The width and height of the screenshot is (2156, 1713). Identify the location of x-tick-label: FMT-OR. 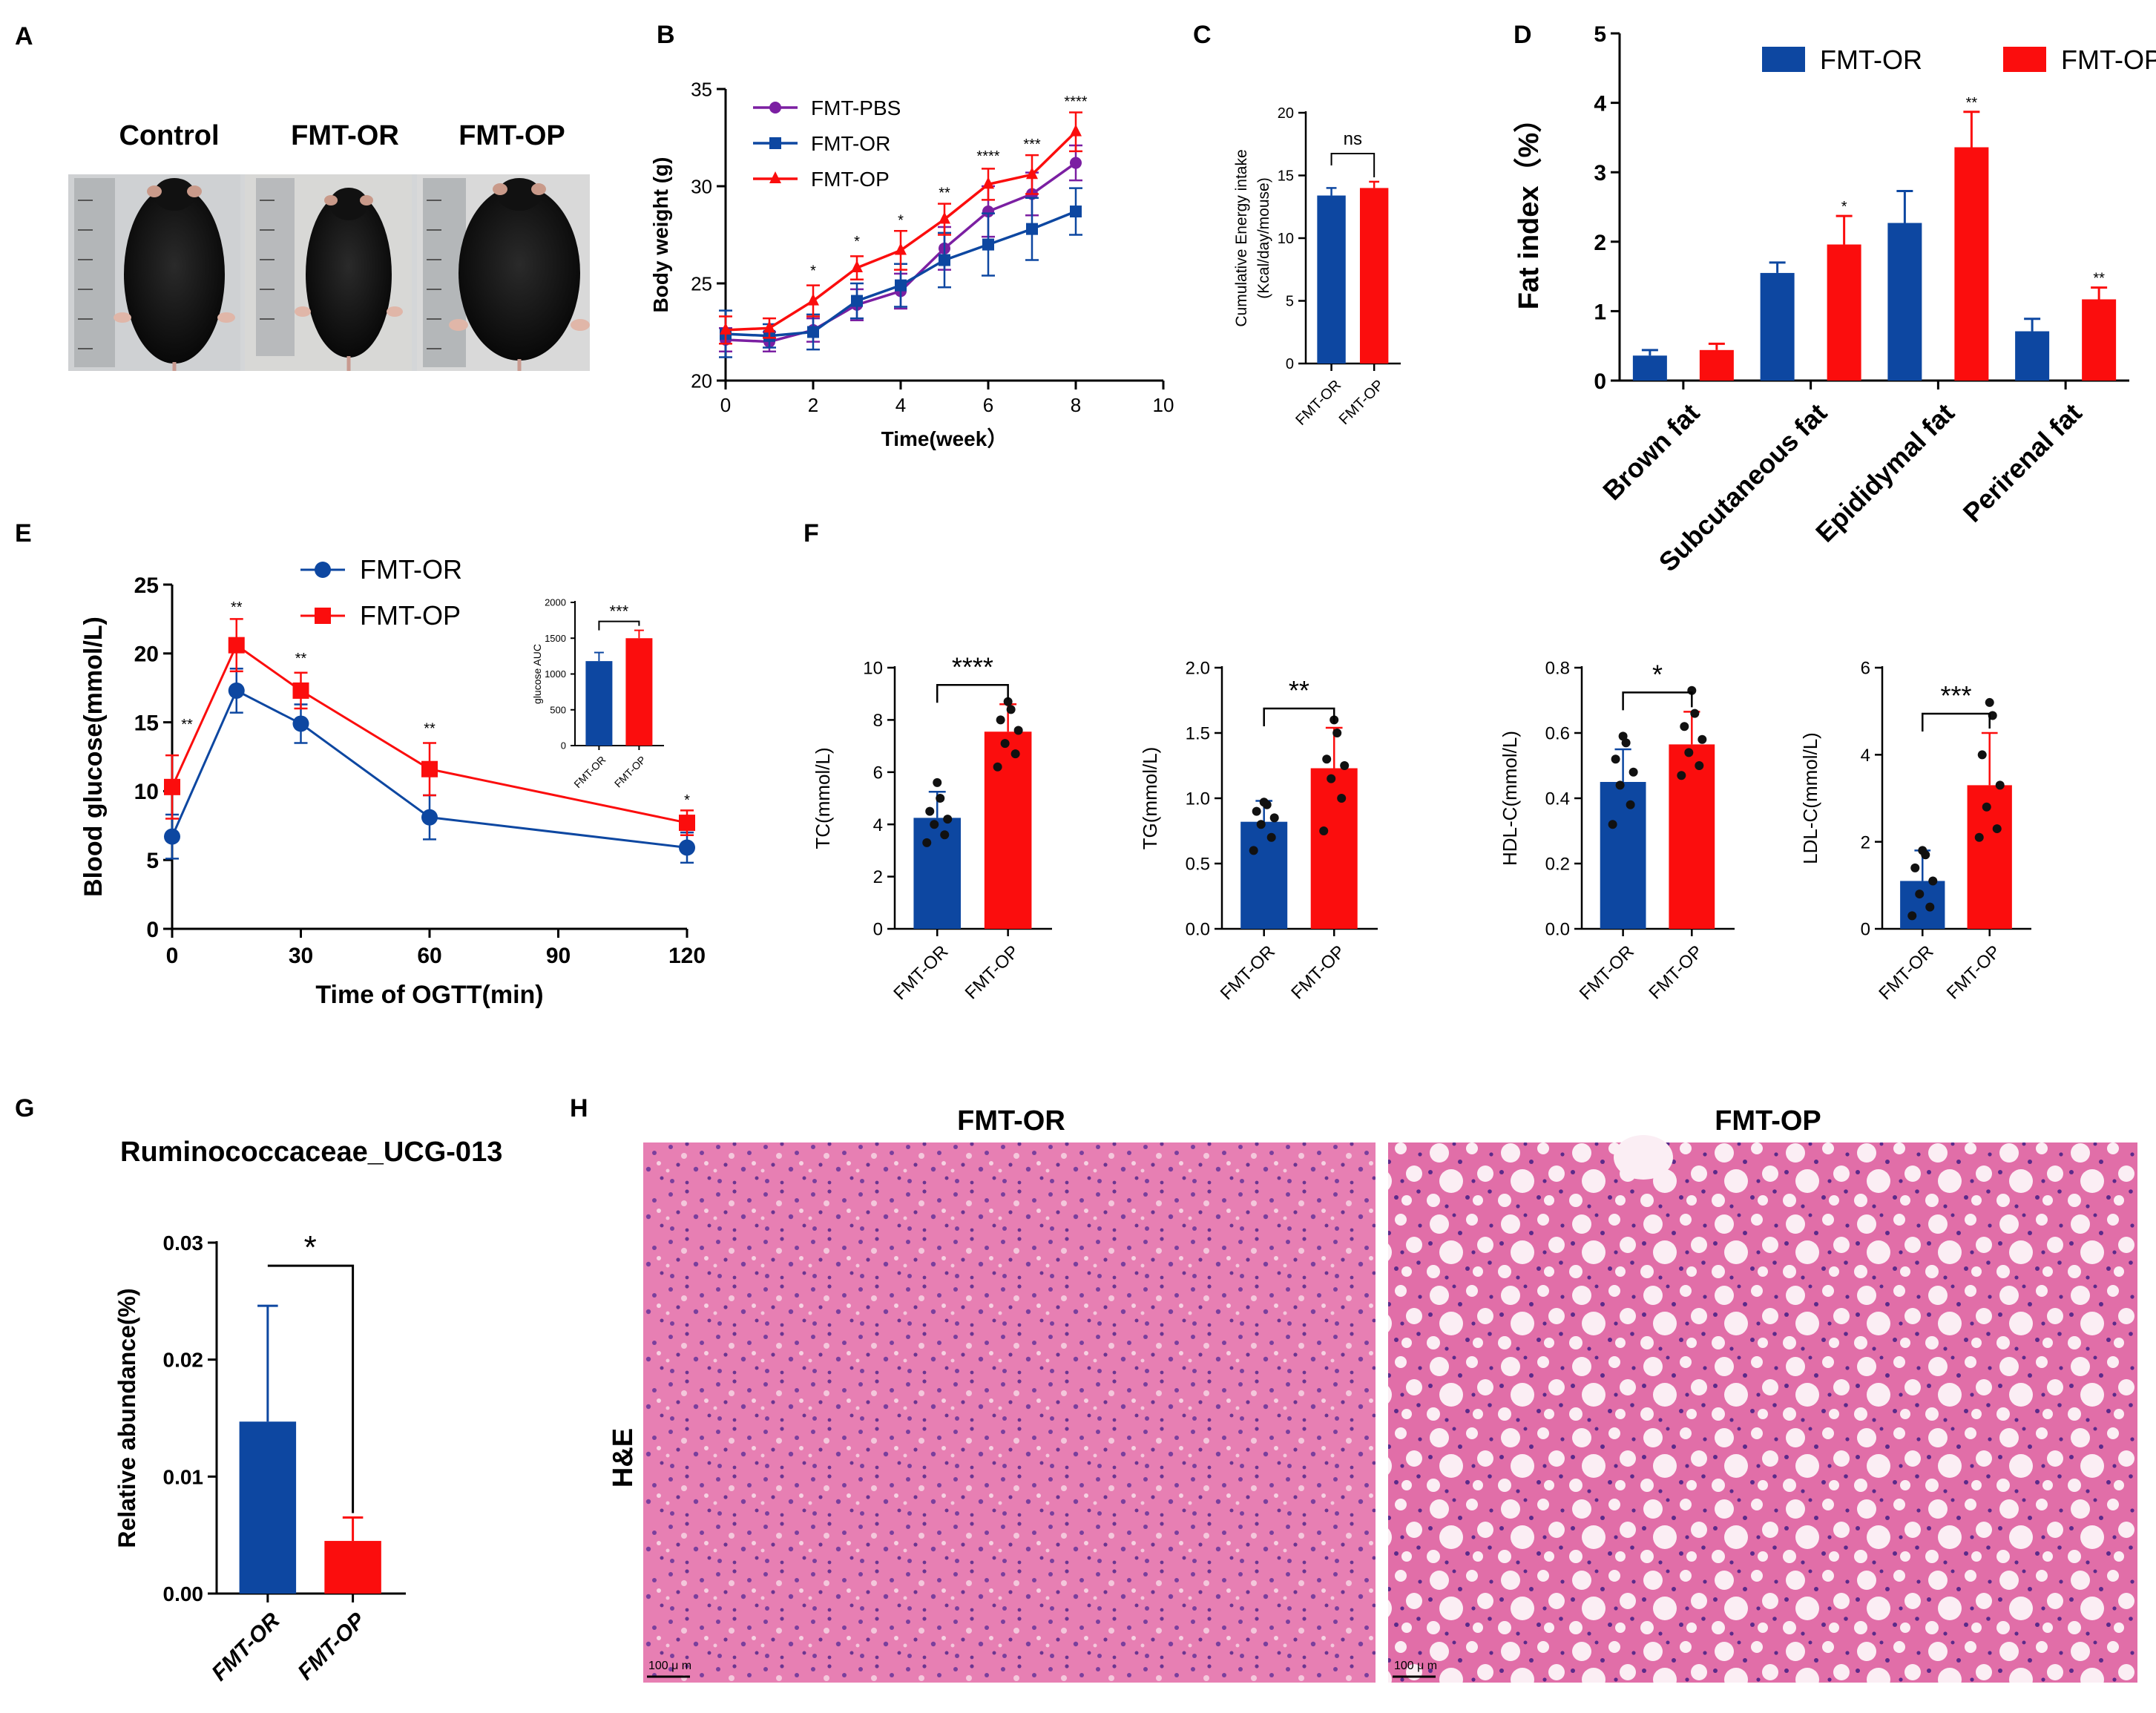
(1318, 403).